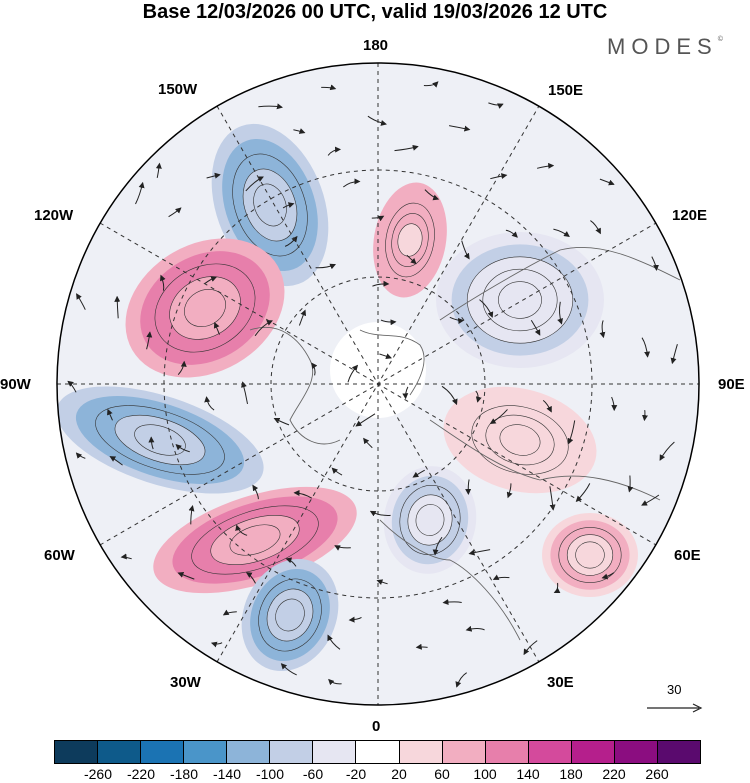 Image resolution: width=750 pixels, height=783 pixels. What do you see at coordinates (227, 774) in the screenshot?
I see `colorbar-tick-label: -140` at bounding box center [227, 774].